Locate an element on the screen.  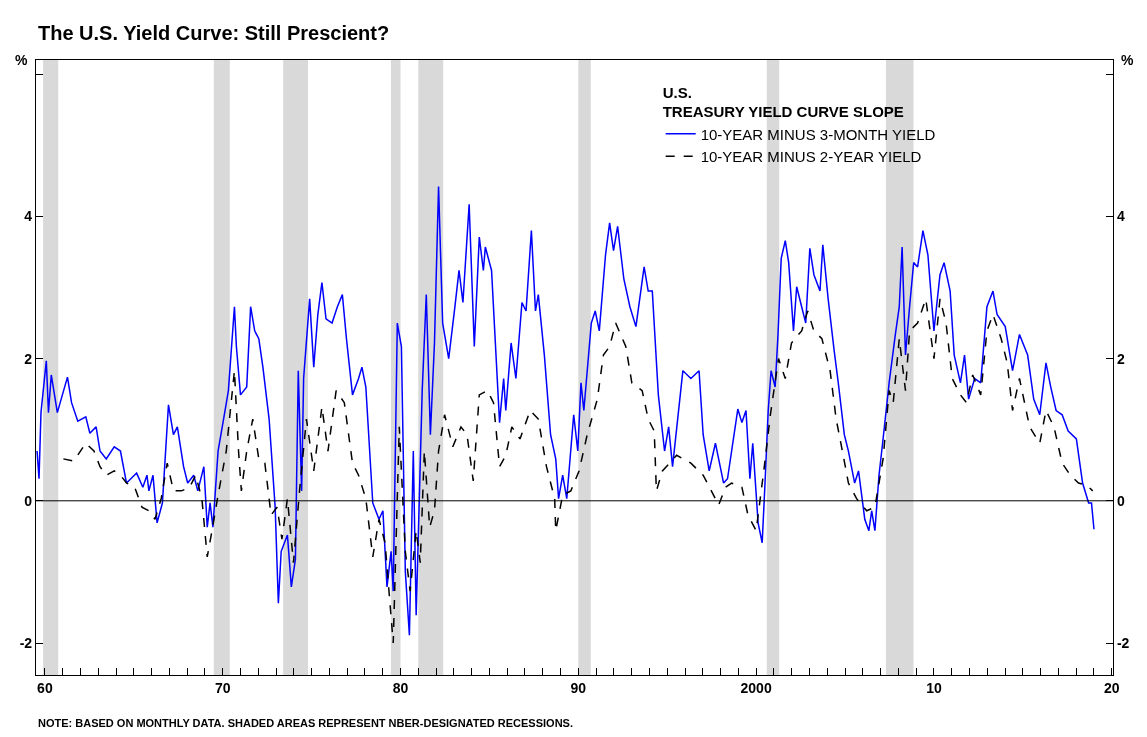
x-tick-label: 2000 is located at coordinates (756, 687).